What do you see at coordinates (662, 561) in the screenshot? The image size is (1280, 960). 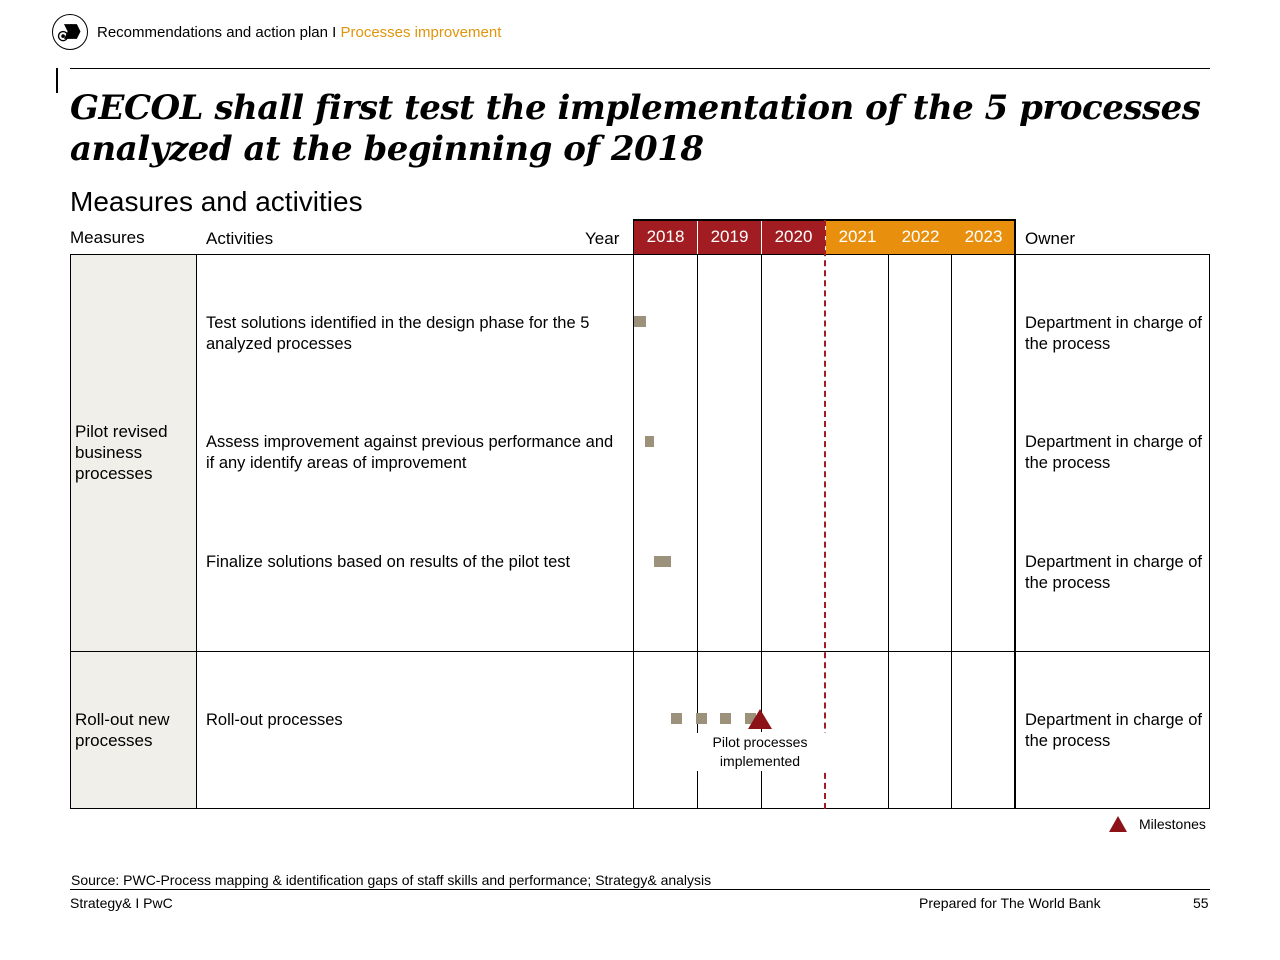 I see `gantt-bar-finalize-solutions` at bounding box center [662, 561].